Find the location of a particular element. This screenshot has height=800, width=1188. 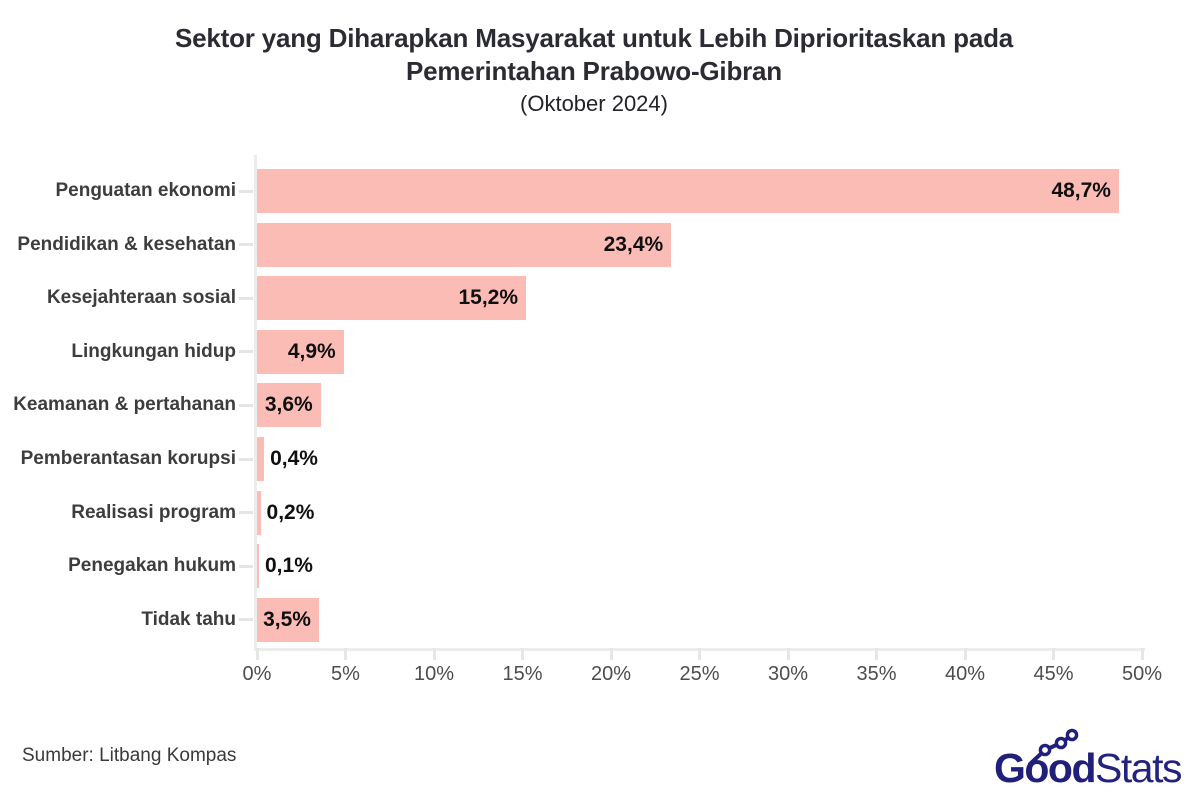

x-axis-tick-label: 10% is located at coordinates (434, 674).